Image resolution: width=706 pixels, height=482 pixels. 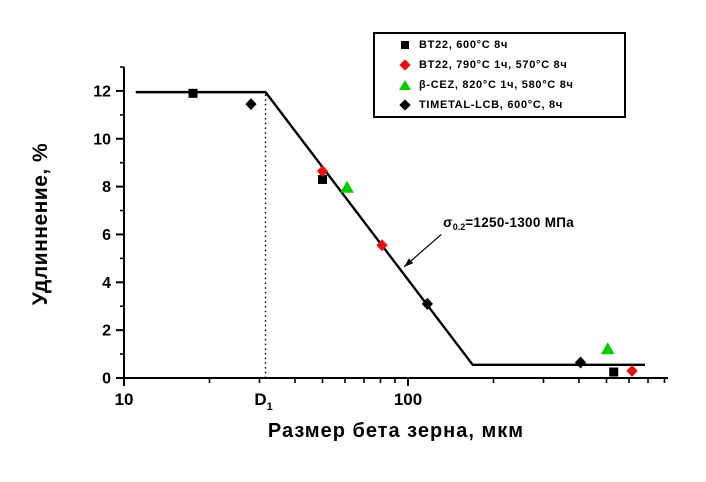 What do you see at coordinates (408, 399) in the screenshot?
I see `x-axis-tick-label: 100` at bounding box center [408, 399].